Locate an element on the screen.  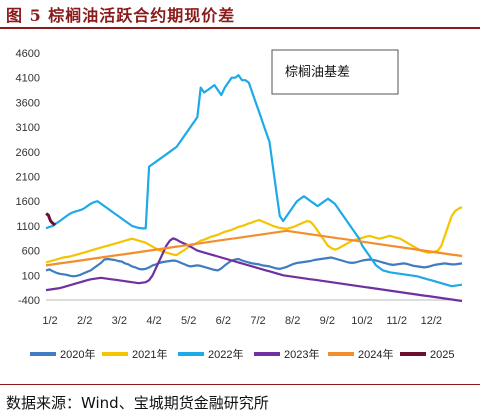
annotation-label: 棕榈油基差 is located at coordinates (317, 72).